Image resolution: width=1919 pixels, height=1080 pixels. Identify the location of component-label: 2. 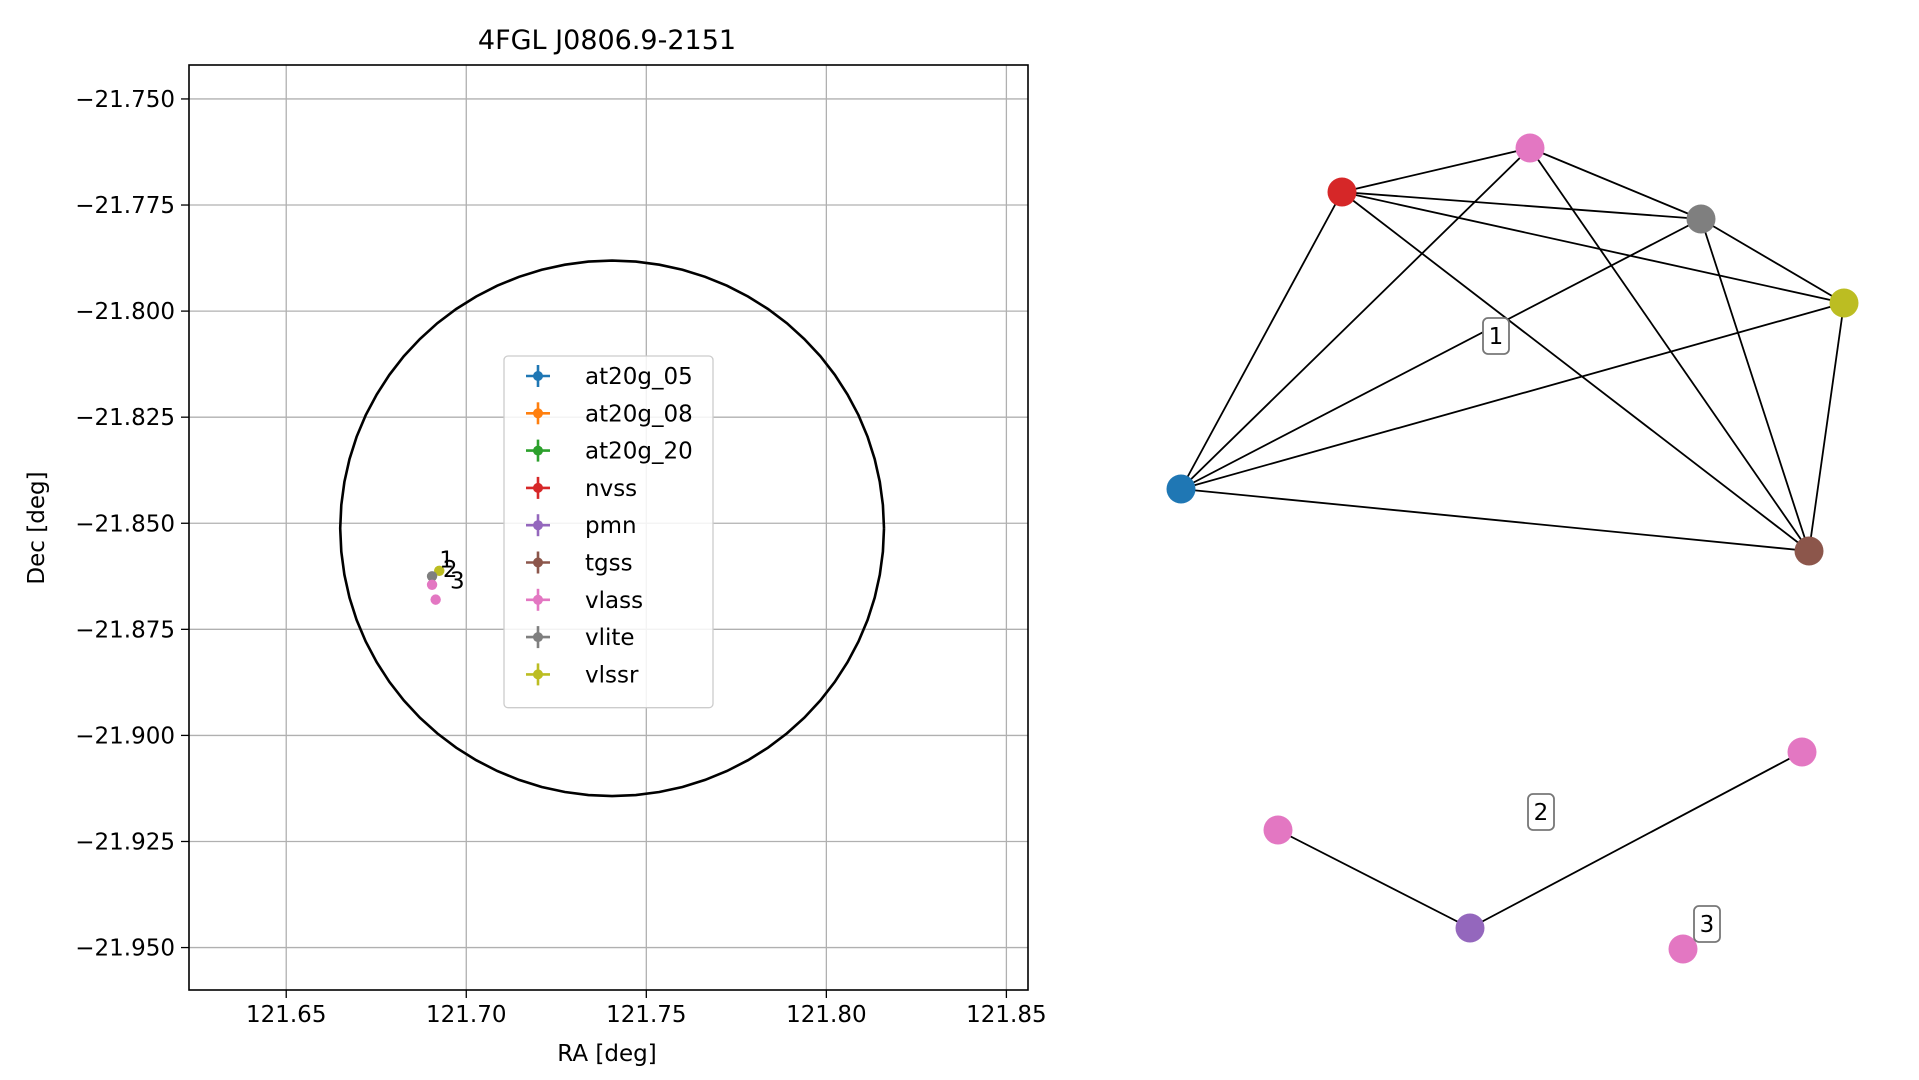
(1541, 813).